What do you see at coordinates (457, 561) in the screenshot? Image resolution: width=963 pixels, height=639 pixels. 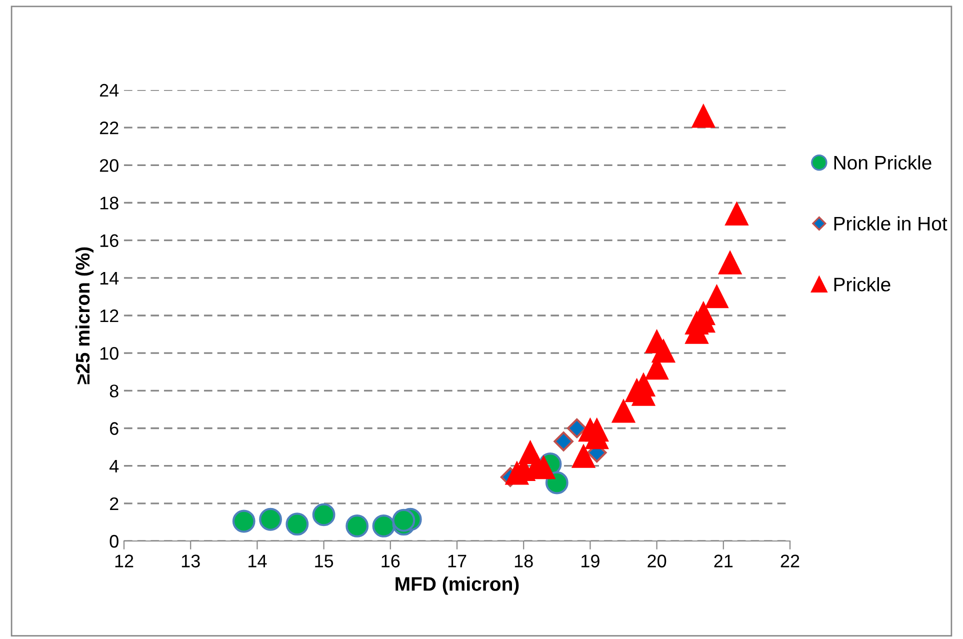 I see `x-tick-label: 17` at bounding box center [457, 561].